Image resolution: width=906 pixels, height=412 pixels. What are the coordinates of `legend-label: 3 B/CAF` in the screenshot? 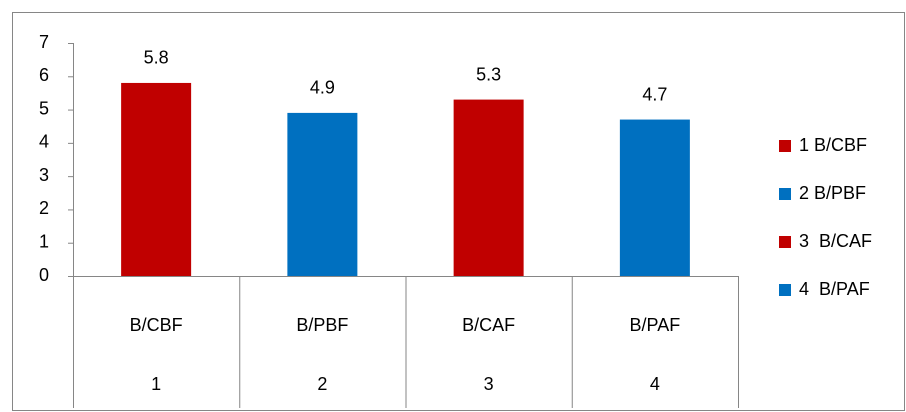 It's located at (835, 241).